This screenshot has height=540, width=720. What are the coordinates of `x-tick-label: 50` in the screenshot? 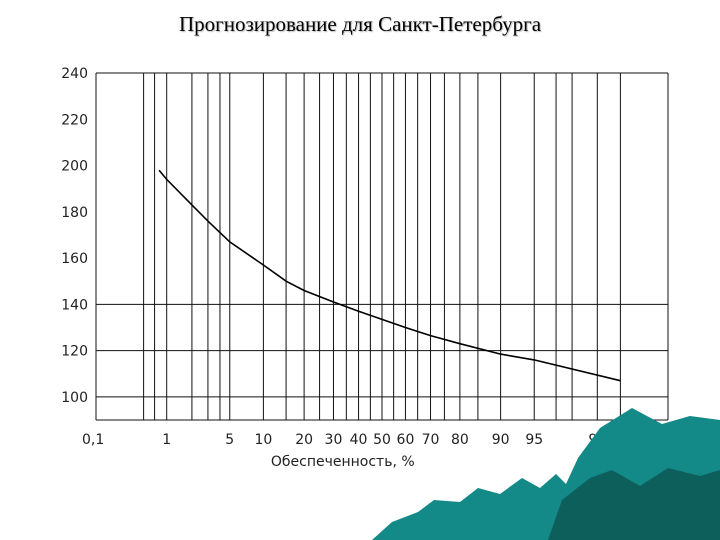 It's located at (382, 440).